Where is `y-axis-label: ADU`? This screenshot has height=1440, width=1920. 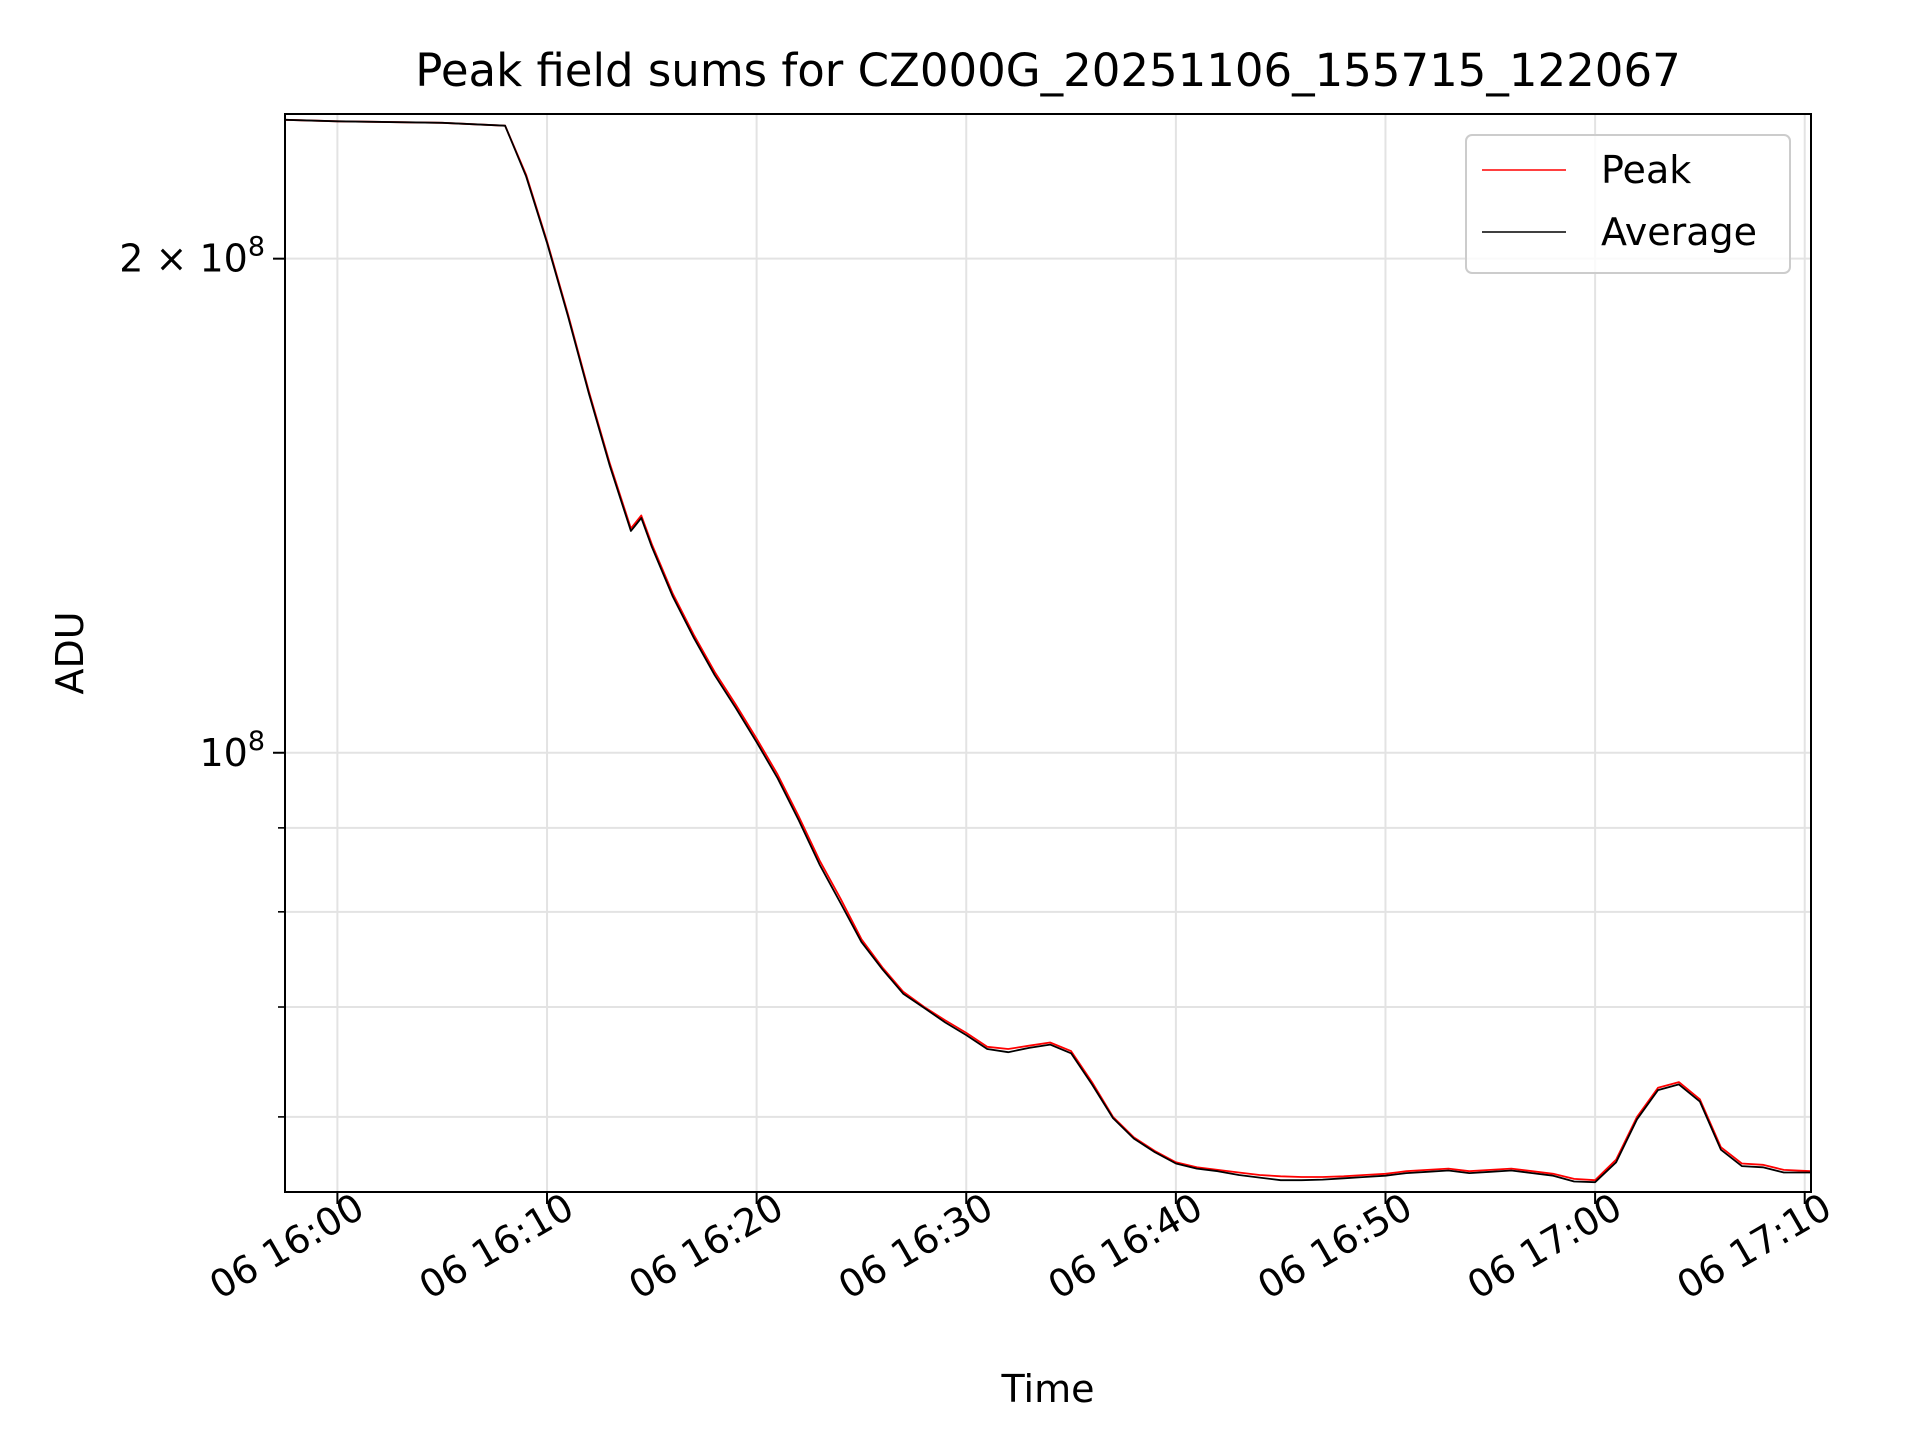 y-axis-label: ADU is located at coordinates (70, 652).